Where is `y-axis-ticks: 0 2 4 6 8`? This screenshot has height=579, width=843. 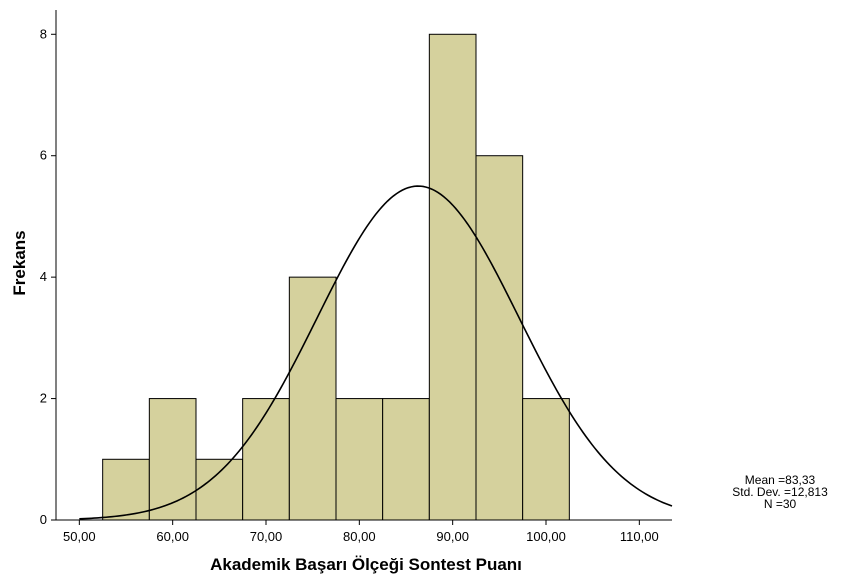
y-axis-ticks: 0 2 4 6 8 is located at coordinates (48, 276).